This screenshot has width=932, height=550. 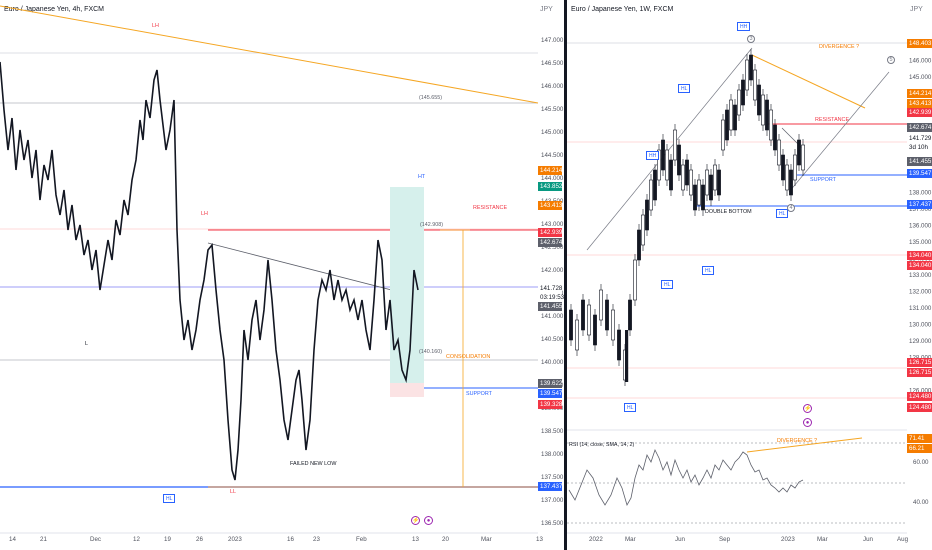 I want to click on rsi-label: RSI (14, close, SMA, 14, 2), so click(x=602, y=445).